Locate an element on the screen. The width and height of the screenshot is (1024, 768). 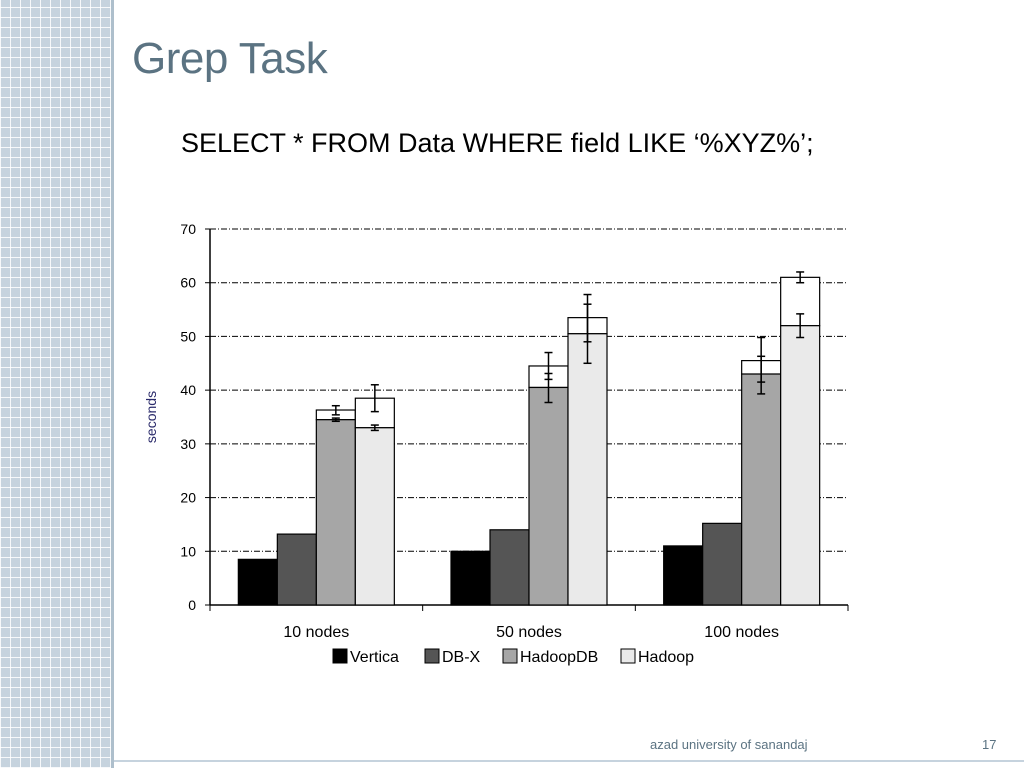
legend-label: HadoopDB is located at coordinates (559, 657).